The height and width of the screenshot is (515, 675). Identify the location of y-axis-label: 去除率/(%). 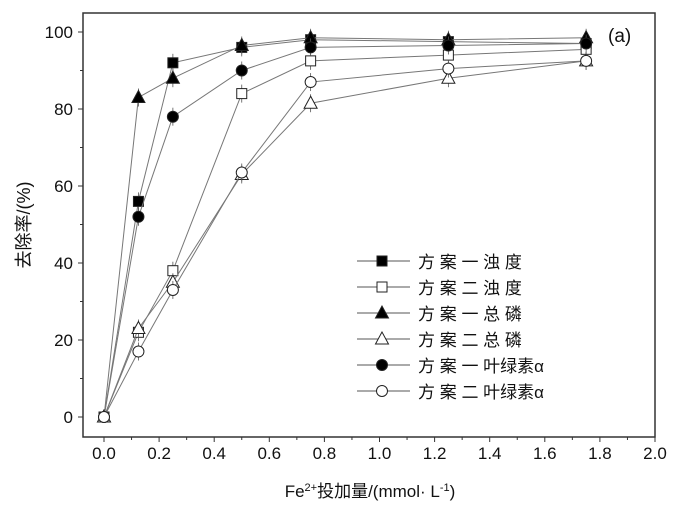
(24, 225).